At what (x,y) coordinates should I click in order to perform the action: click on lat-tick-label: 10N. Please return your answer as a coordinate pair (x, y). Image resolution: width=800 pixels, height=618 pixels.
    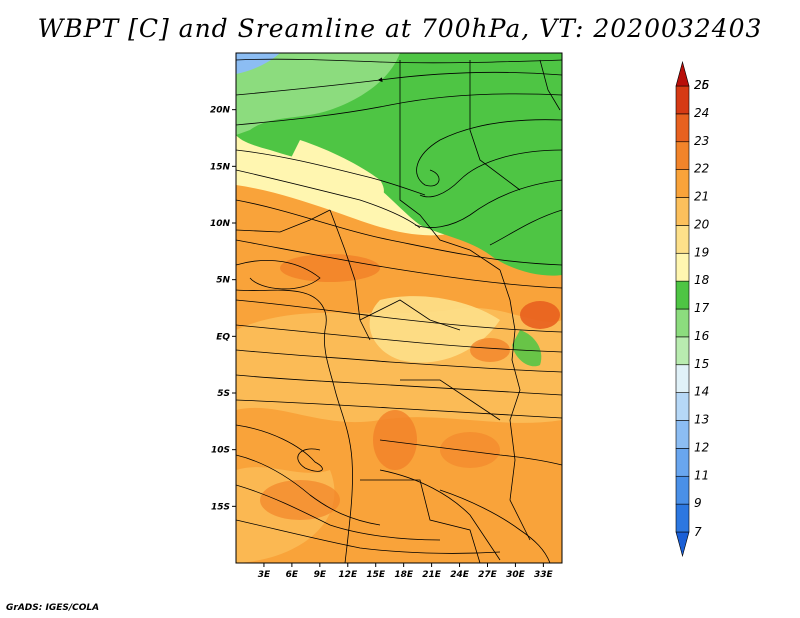
    Looking at the image, I should click on (220, 224).